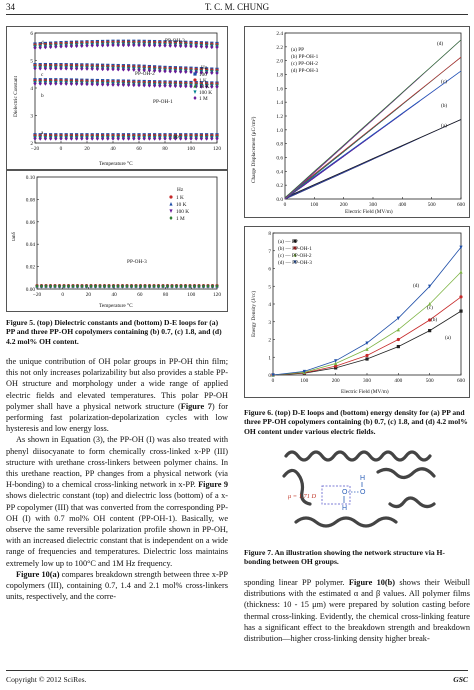  Describe the element at coordinates (279, 172) in the screenshot. I see `y-tick-label: 0.4` at that location.